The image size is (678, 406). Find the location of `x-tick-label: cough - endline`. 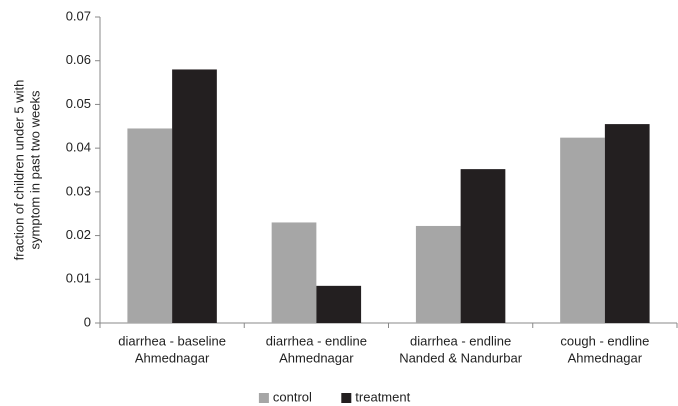

x-tick-label: cough - endline is located at coordinates (604, 340).